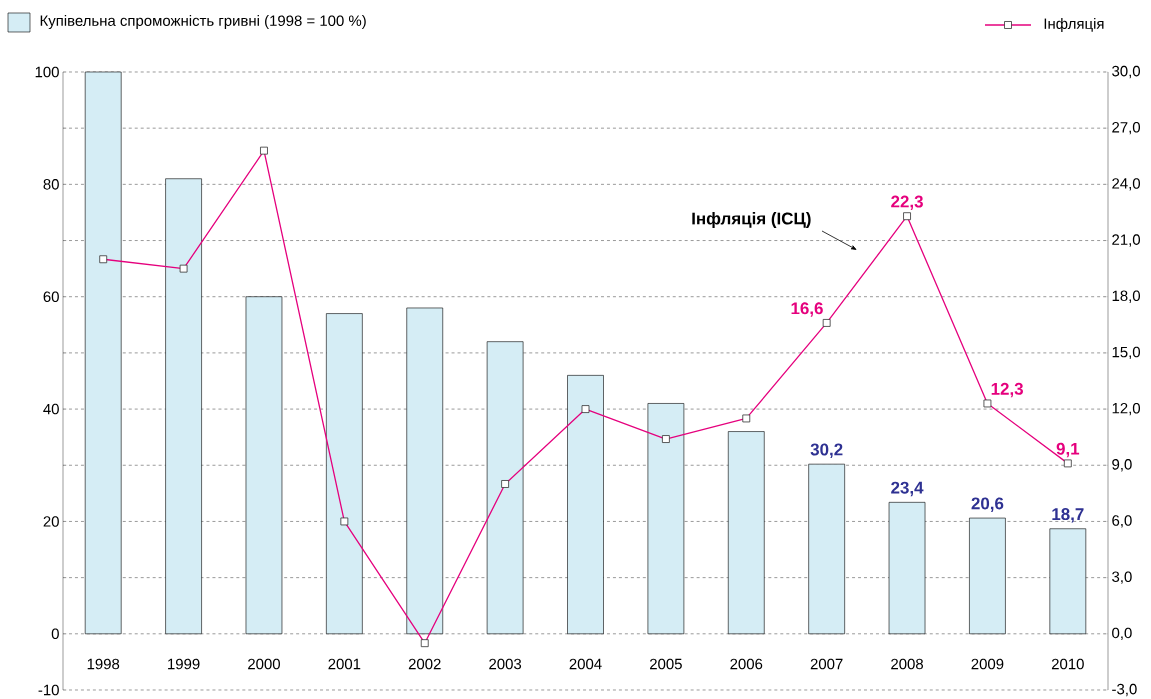 The image size is (1151, 699). What do you see at coordinates (907, 202) in the screenshot?
I see `data-label: 22,3` at bounding box center [907, 202].